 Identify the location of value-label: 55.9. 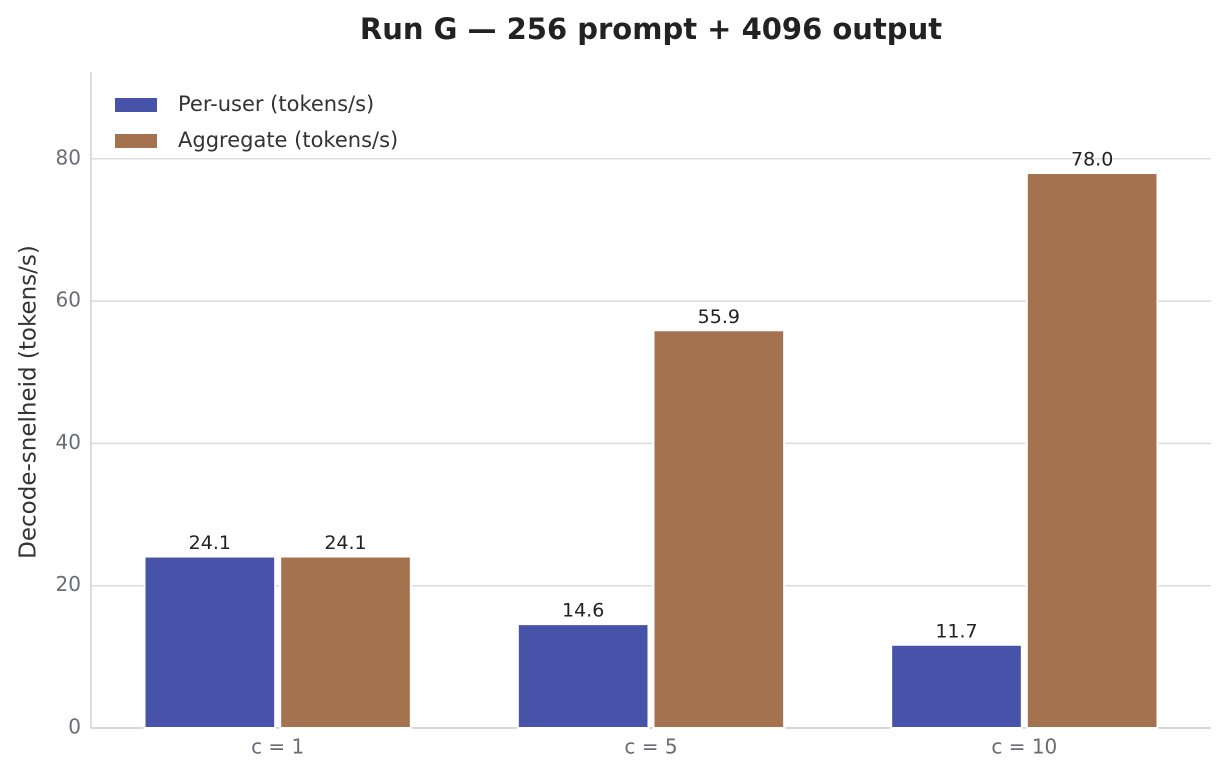
(719, 317).